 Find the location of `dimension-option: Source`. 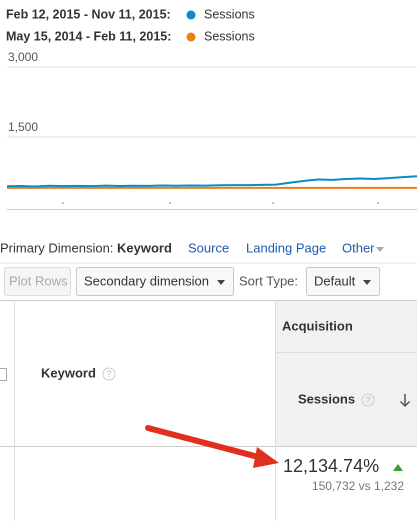

dimension-option: Source is located at coordinates (208, 247).